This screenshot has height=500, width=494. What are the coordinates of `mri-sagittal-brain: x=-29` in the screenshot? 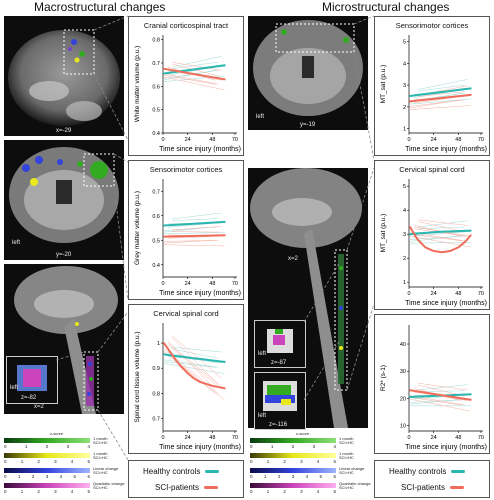 It's located at (64, 76).